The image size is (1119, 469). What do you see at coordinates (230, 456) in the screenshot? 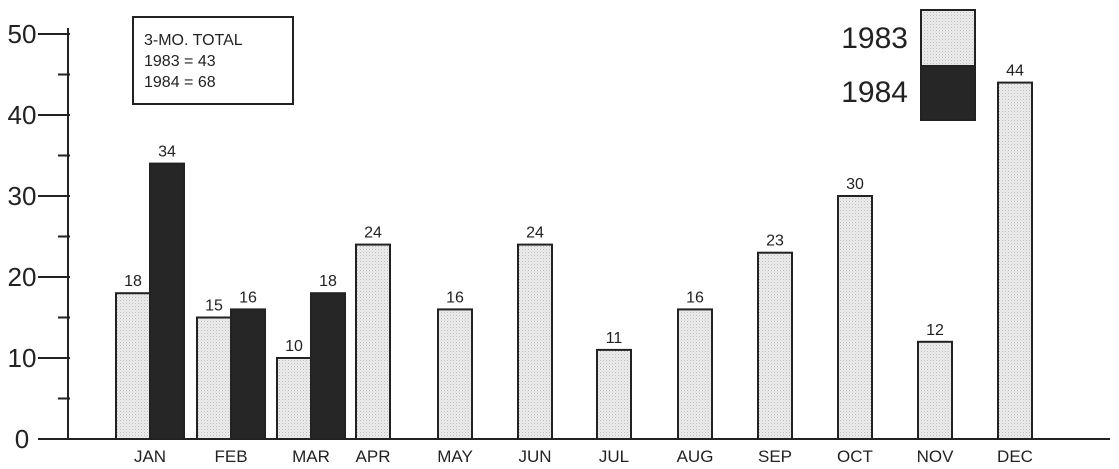
I see `x-tick-label-feb: FEB` at bounding box center [230, 456].